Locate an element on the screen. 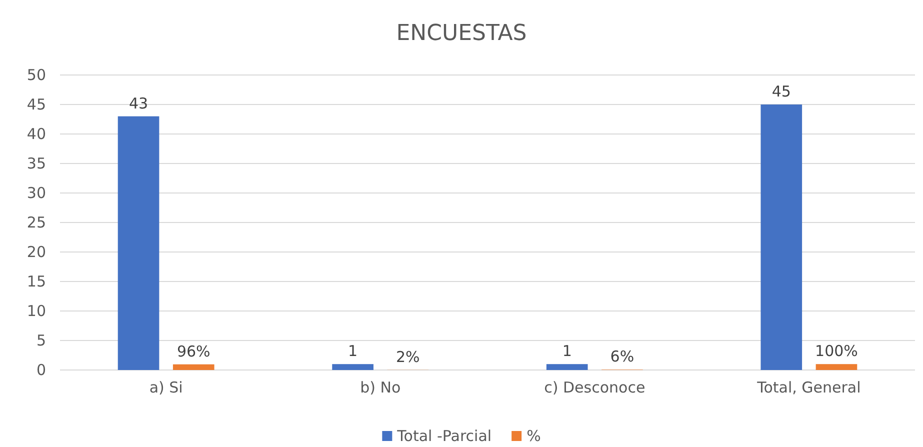 The image size is (923, 447). legend-label: Total -Parcial is located at coordinates (444, 436).